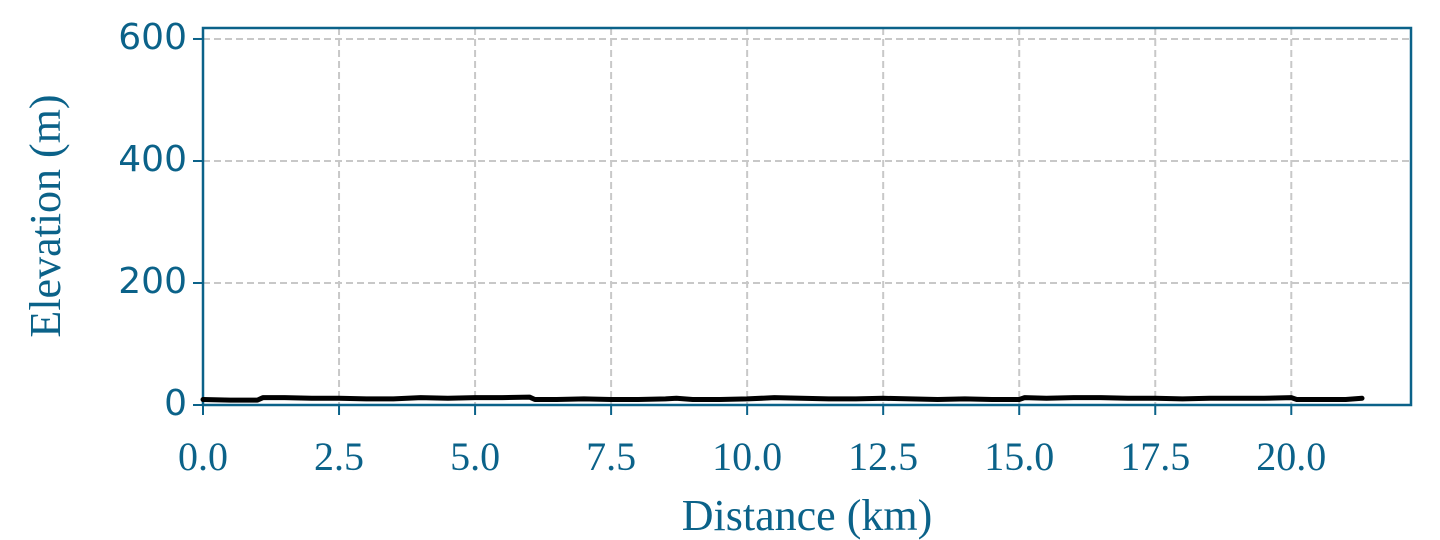 This screenshot has height=540, width=1440. What do you see at coordinates (152, 159) in the screenshot?
I see `y-tick-label: 400` at bounding box center [152, 159].